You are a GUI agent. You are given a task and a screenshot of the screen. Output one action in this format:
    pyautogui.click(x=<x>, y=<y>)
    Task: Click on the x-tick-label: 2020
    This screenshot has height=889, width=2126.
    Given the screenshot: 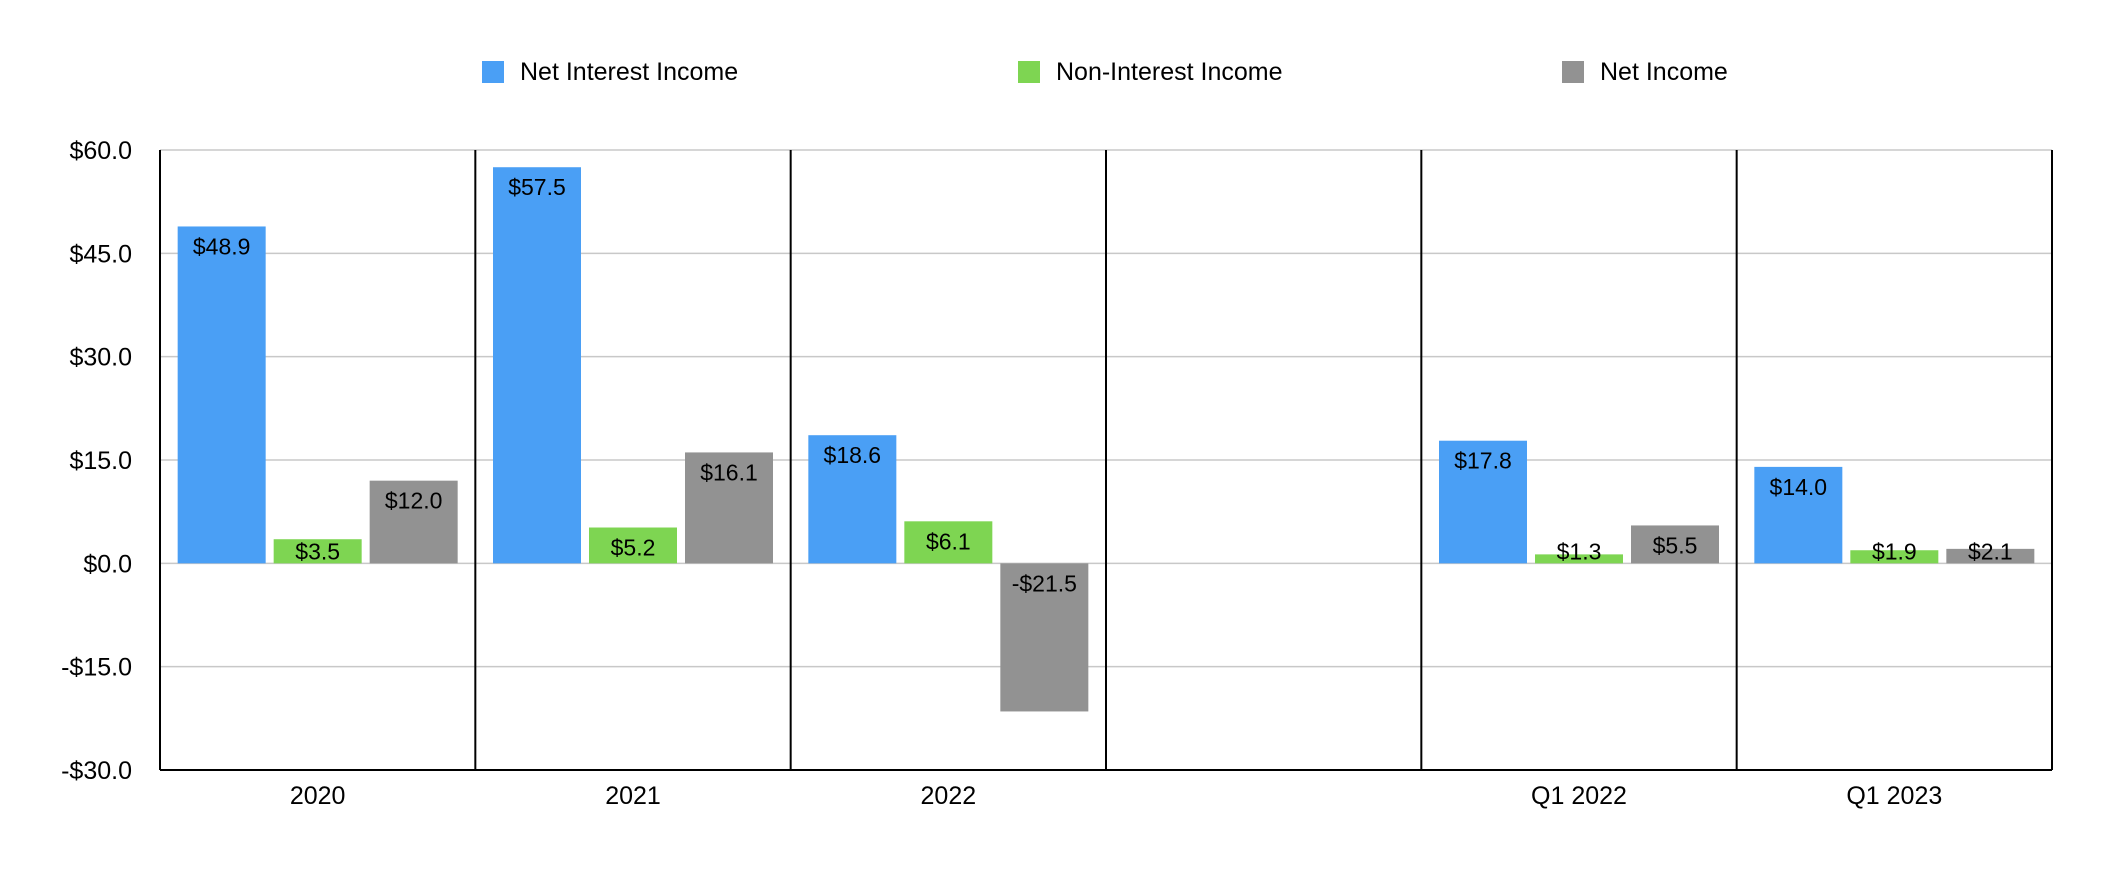 What is the action you would take?
    pyautogui.click(x=318, y=796)
    